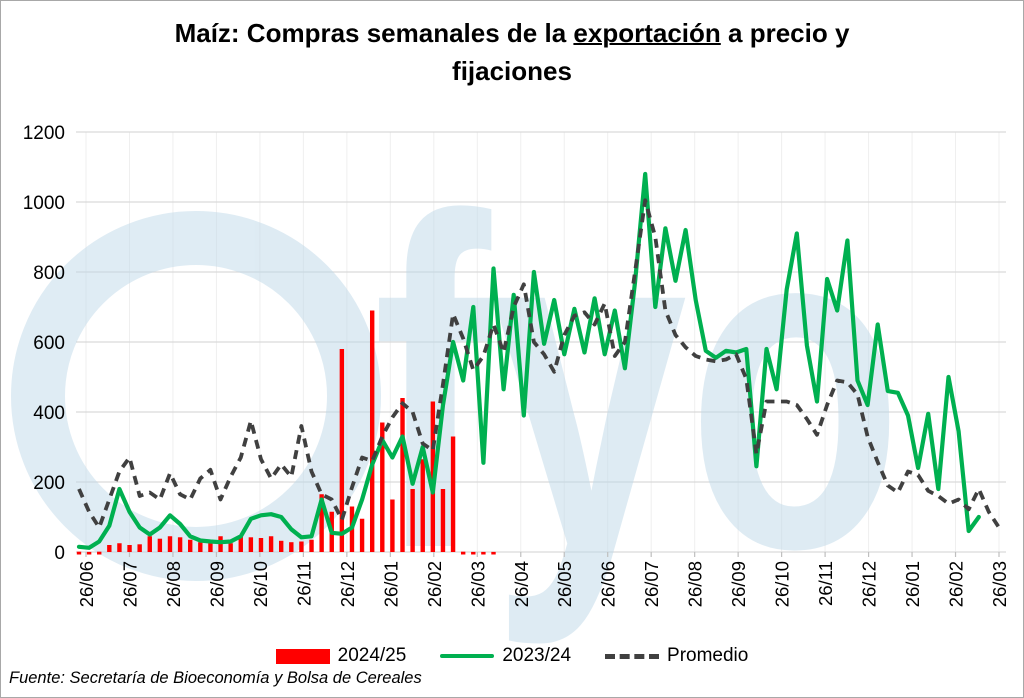 Image resolution: width=1024 pixels, height=698 pixels. What do you see at coordinates (521, 584) in the screenshot?
I see `svg-text: 26/04` at bounding box center [521, 584].